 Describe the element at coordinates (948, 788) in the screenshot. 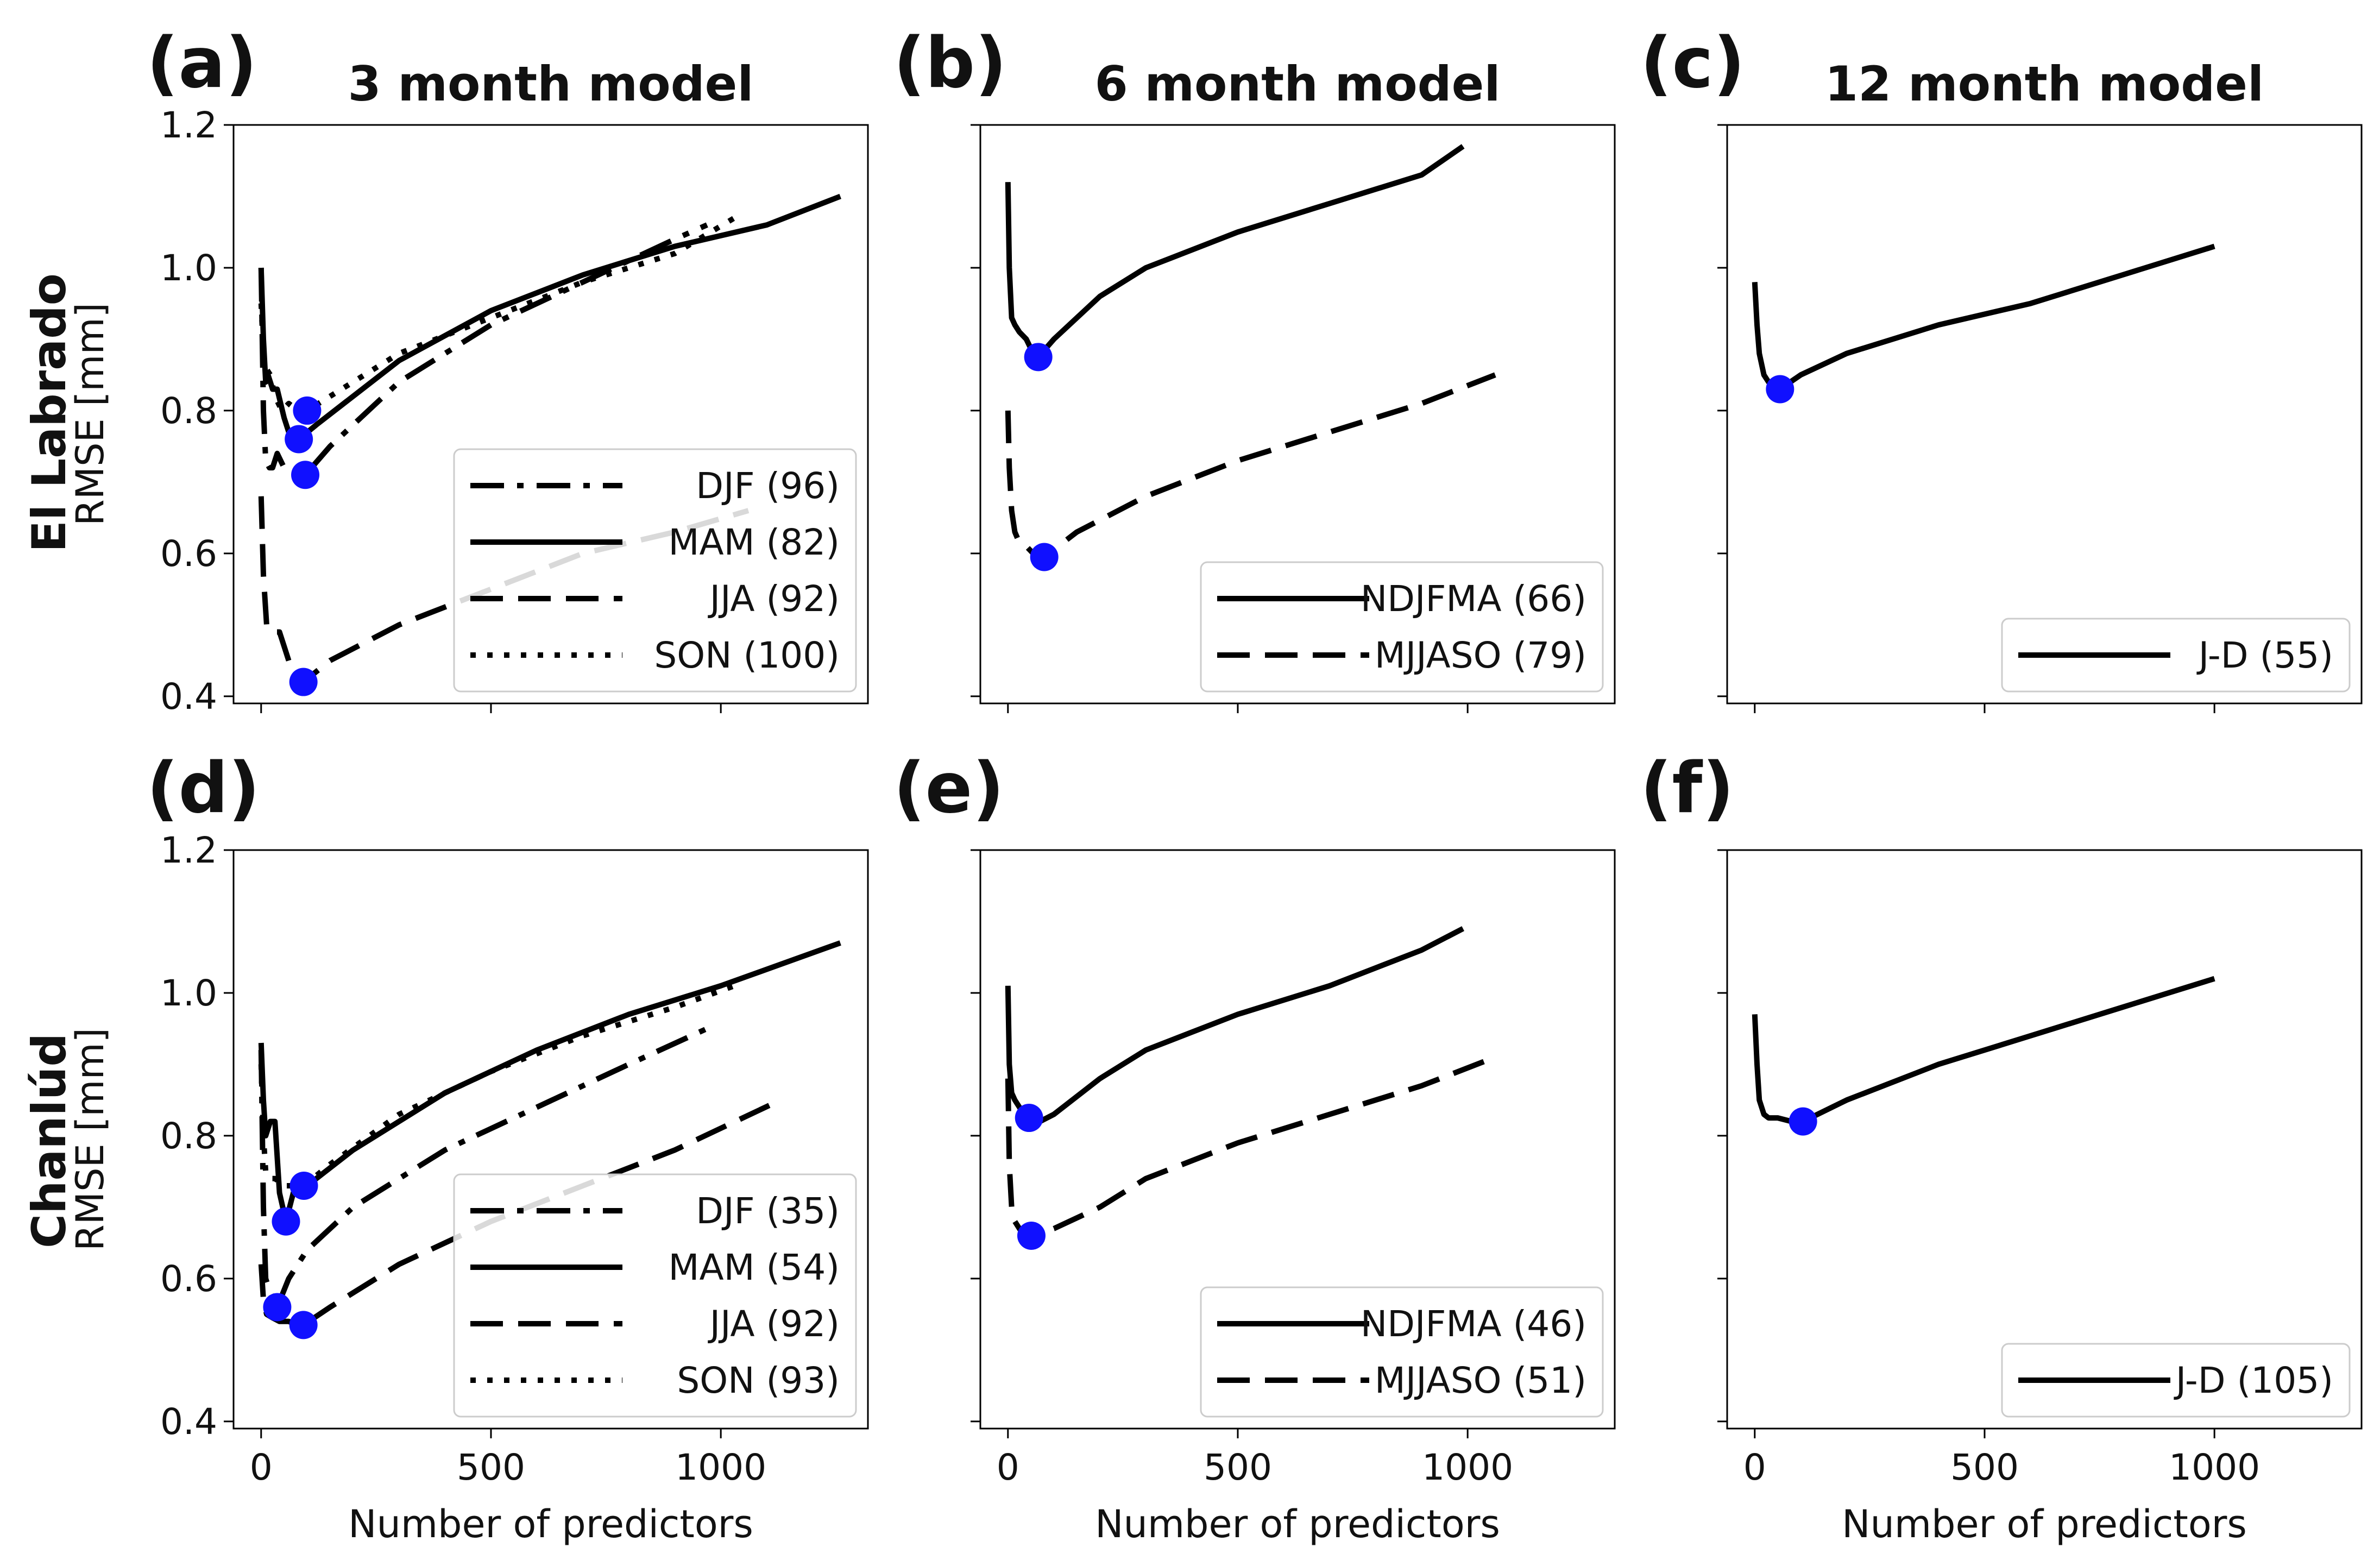

I see `panel-letter: (e)` at that location.